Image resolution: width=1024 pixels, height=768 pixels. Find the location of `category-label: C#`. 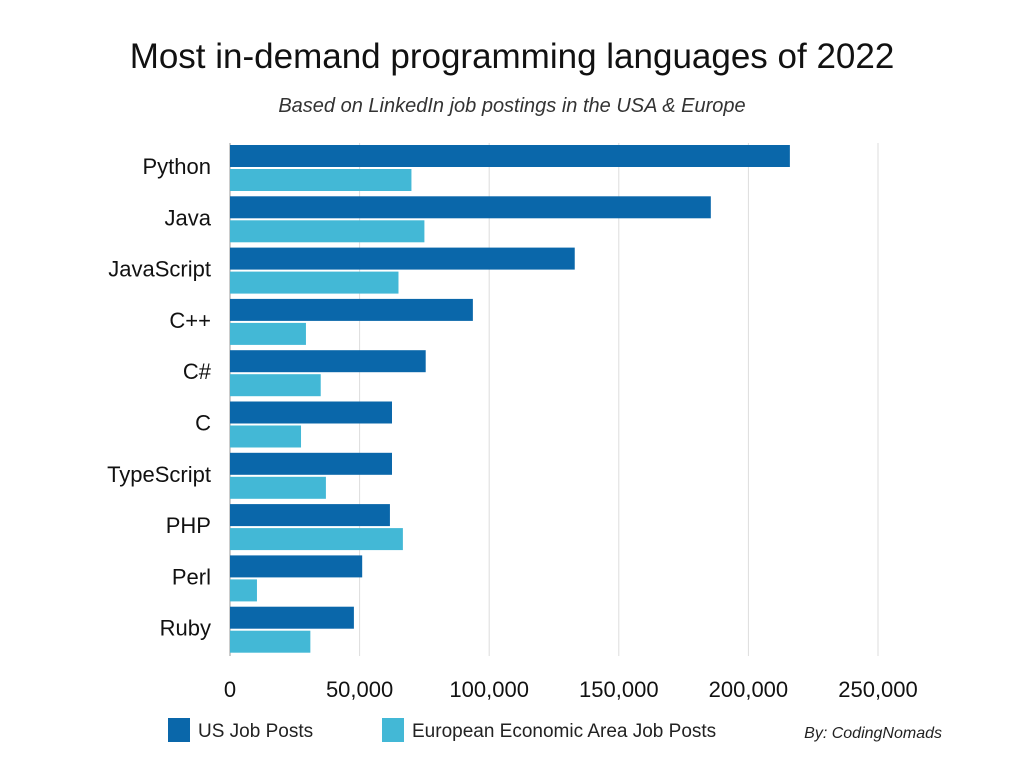

category-label: C# is located at coordinates (197, 371).